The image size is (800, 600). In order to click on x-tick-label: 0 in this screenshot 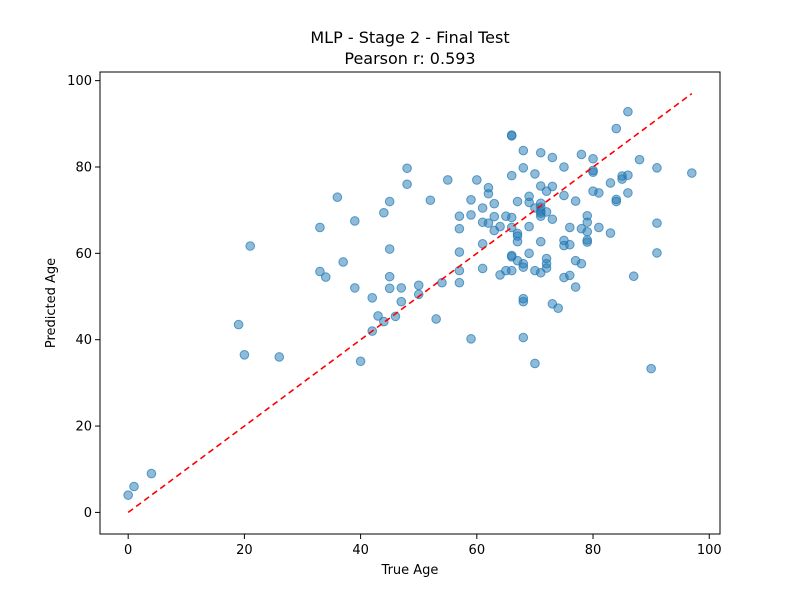, I will do `click(128, 550)`.